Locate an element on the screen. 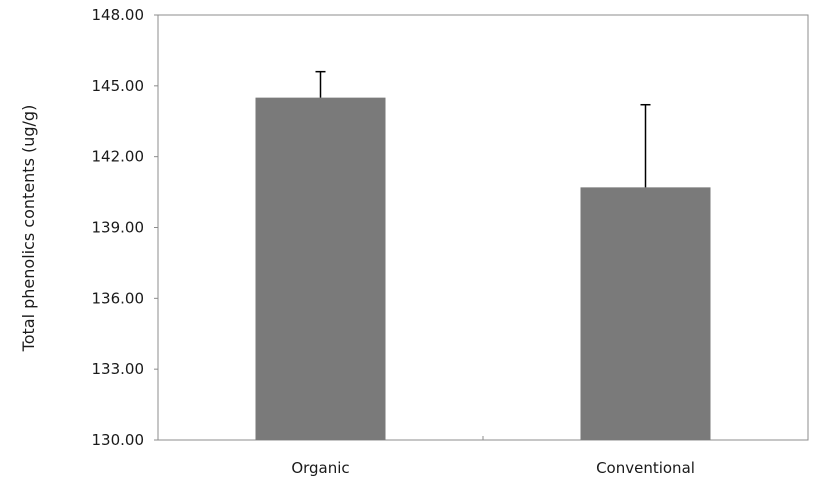 The width and height of the screenshot is (827, 496). x-axis-categories: Organic Conventional is located at coordinates (493, 456).